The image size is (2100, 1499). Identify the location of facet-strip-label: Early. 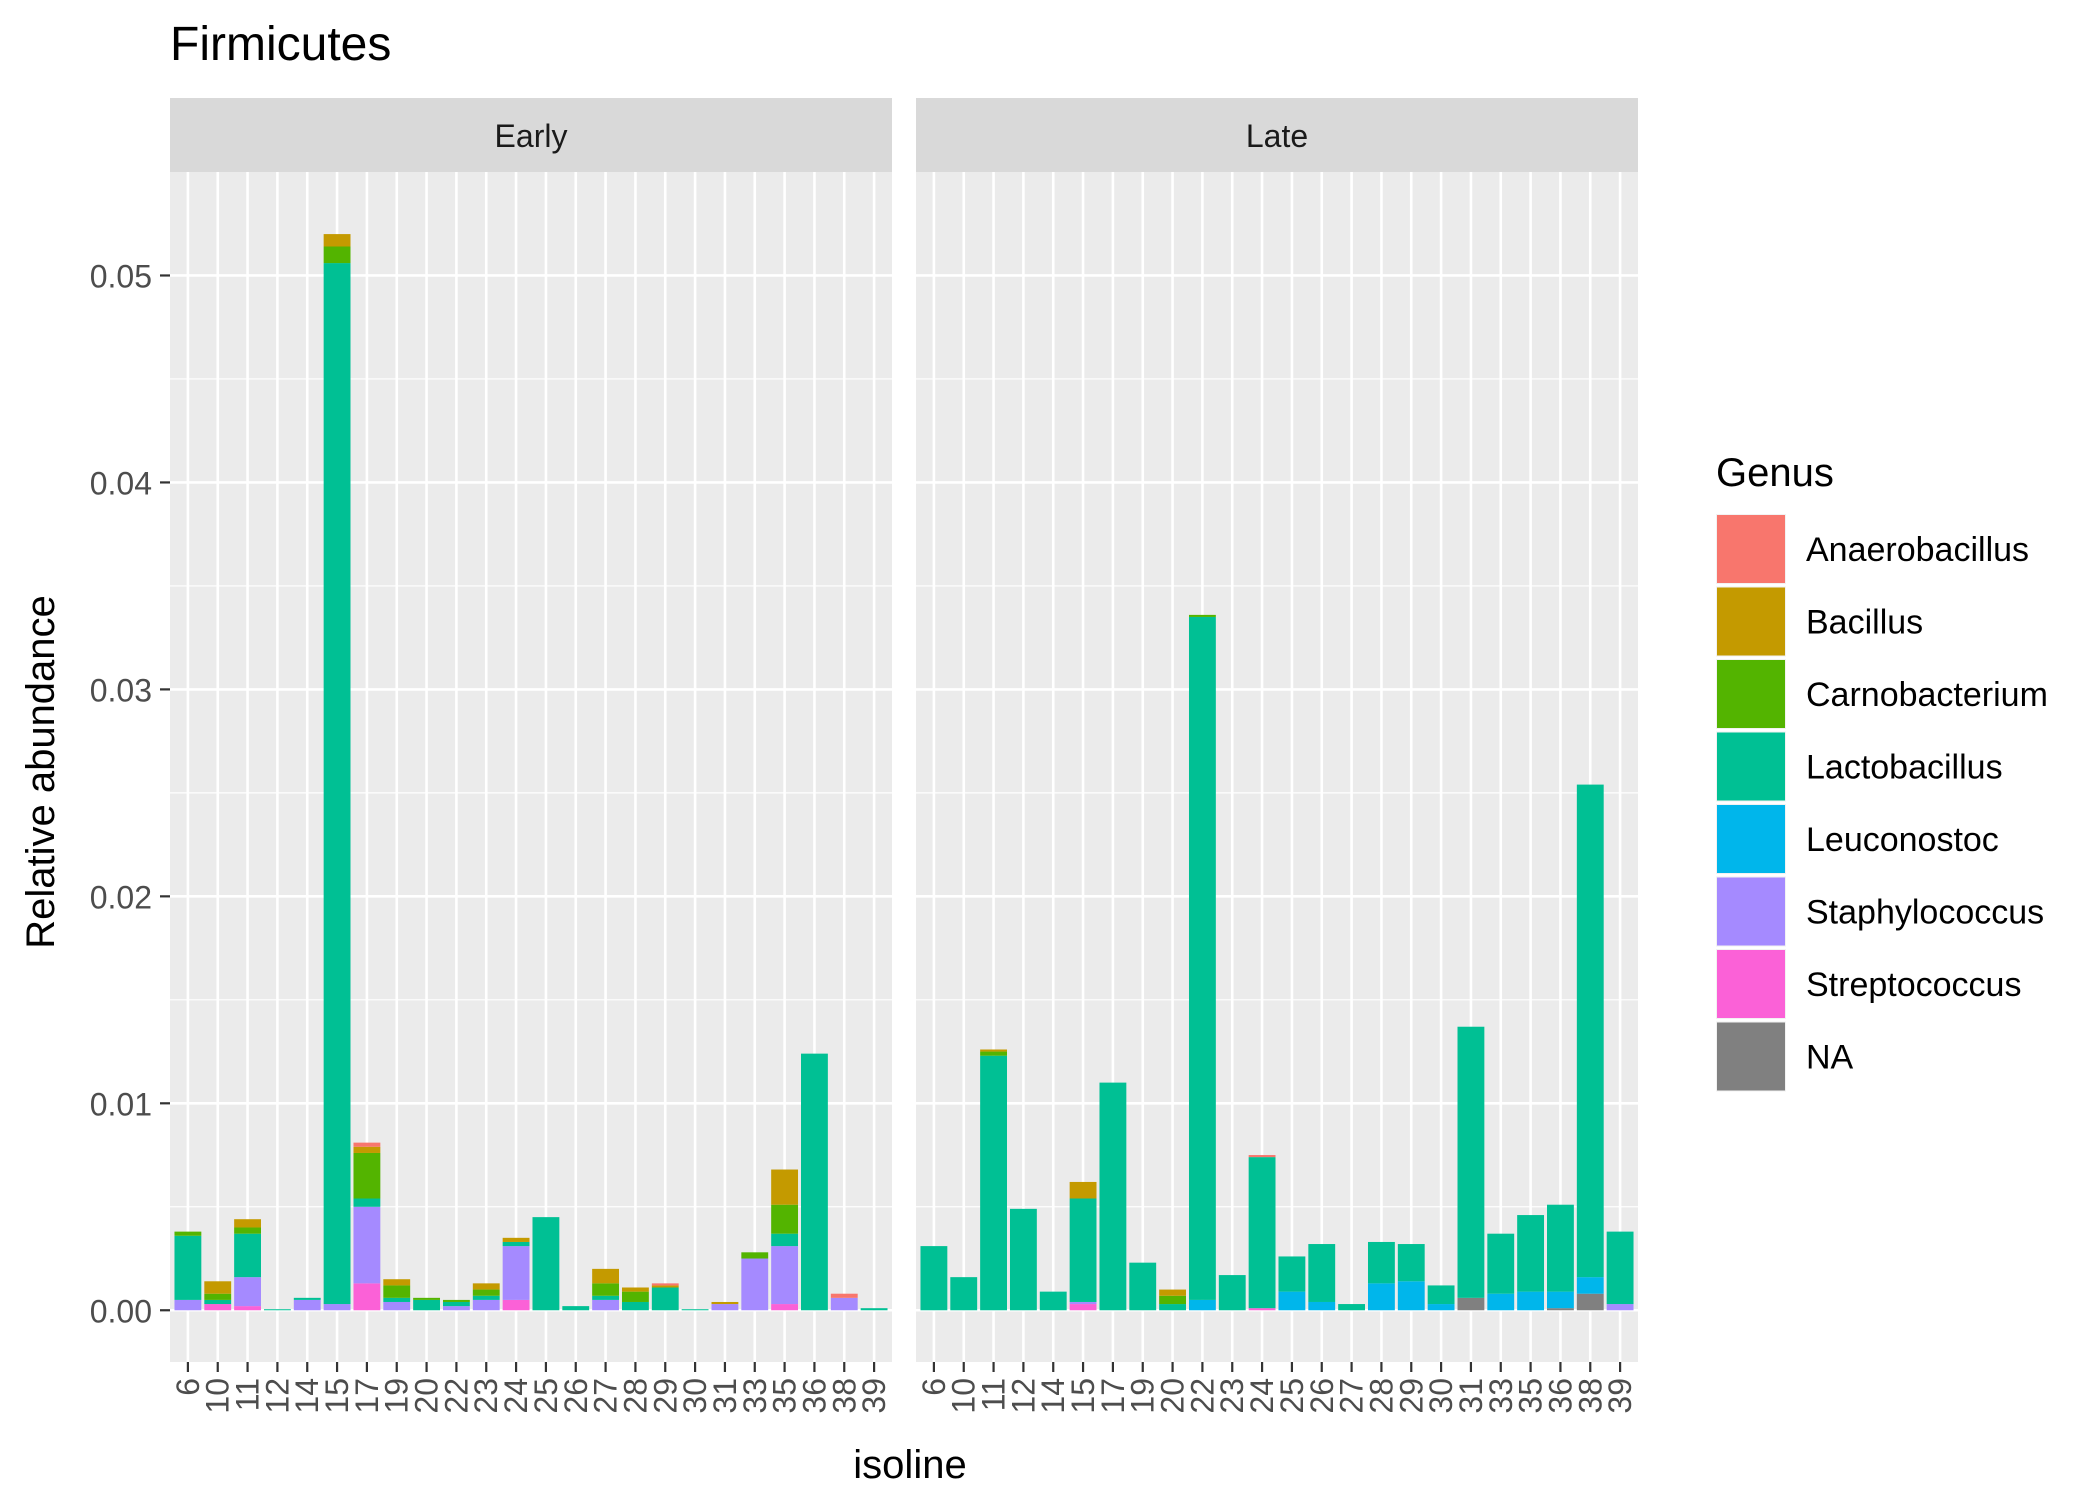
(531, 136).